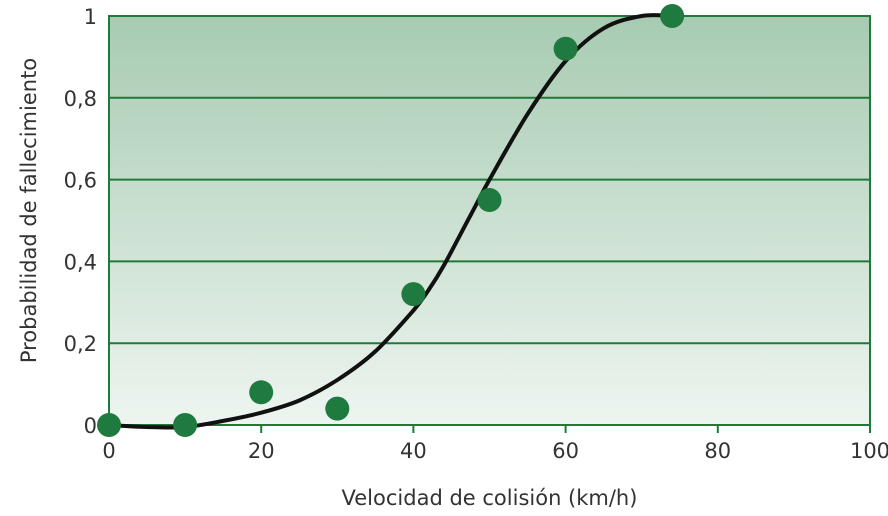 The height and width of the screenshot is (516, 888). I want to click on x-tick-label: 80, so click(717, 451).